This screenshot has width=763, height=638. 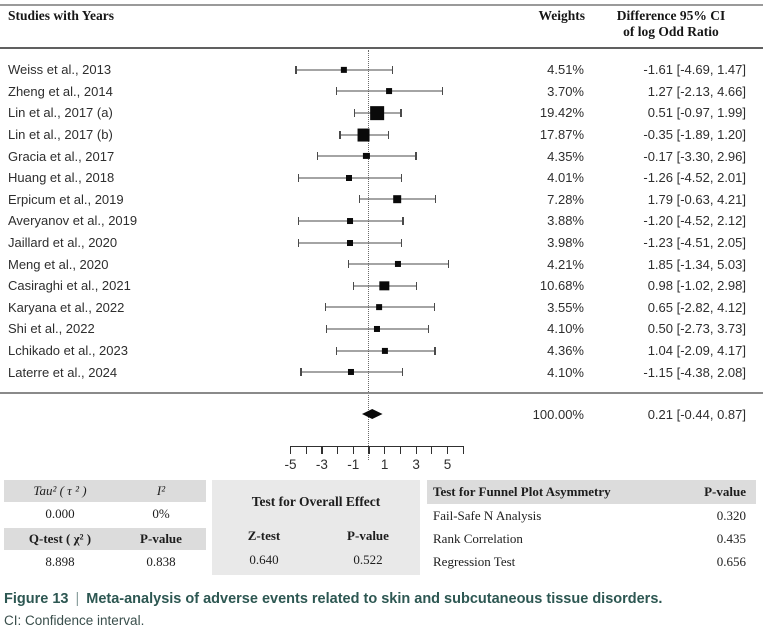 I want to click on funnel-row: Fail-Safe N Analysis 0.320, so click(x=591, y=515).